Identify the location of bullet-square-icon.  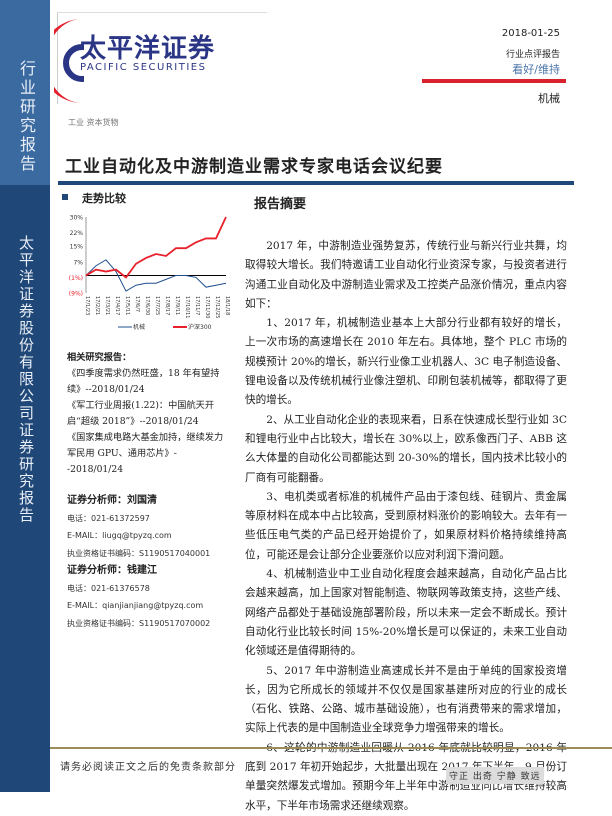
(65, 197).